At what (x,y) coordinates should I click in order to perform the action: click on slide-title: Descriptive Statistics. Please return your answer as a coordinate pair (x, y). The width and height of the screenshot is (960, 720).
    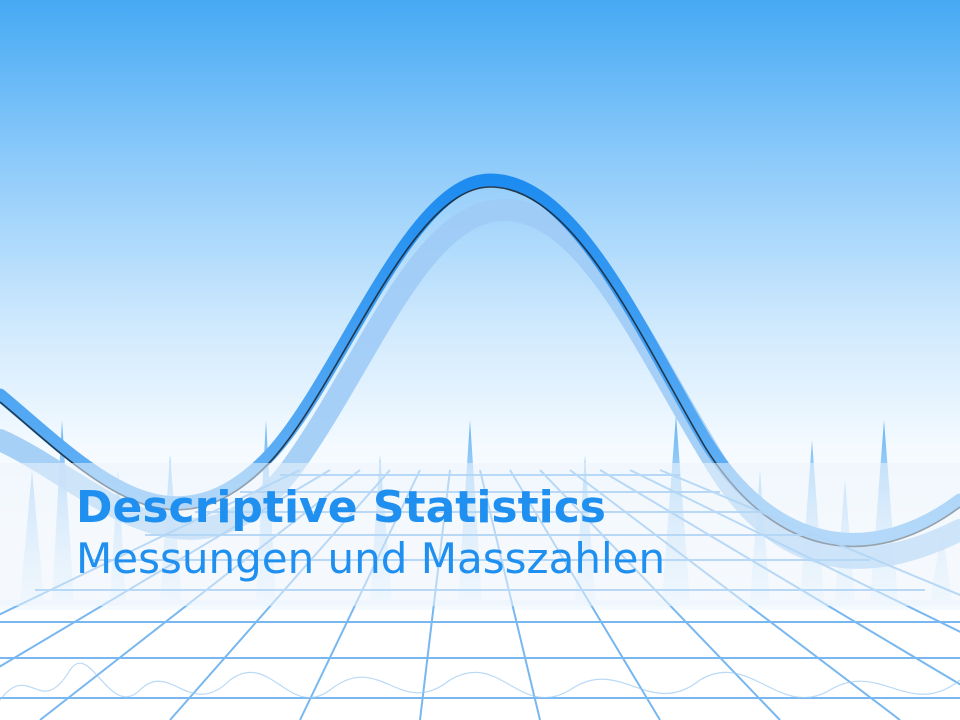
    Looking at the image, I should click on (341, 507).